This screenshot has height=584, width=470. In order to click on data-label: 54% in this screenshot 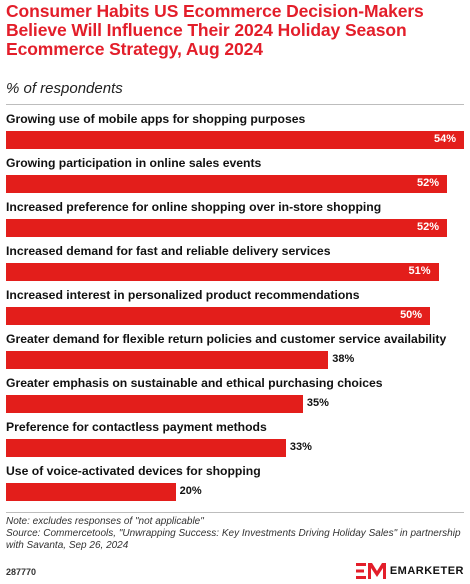, I will do `click(445, 139)`.